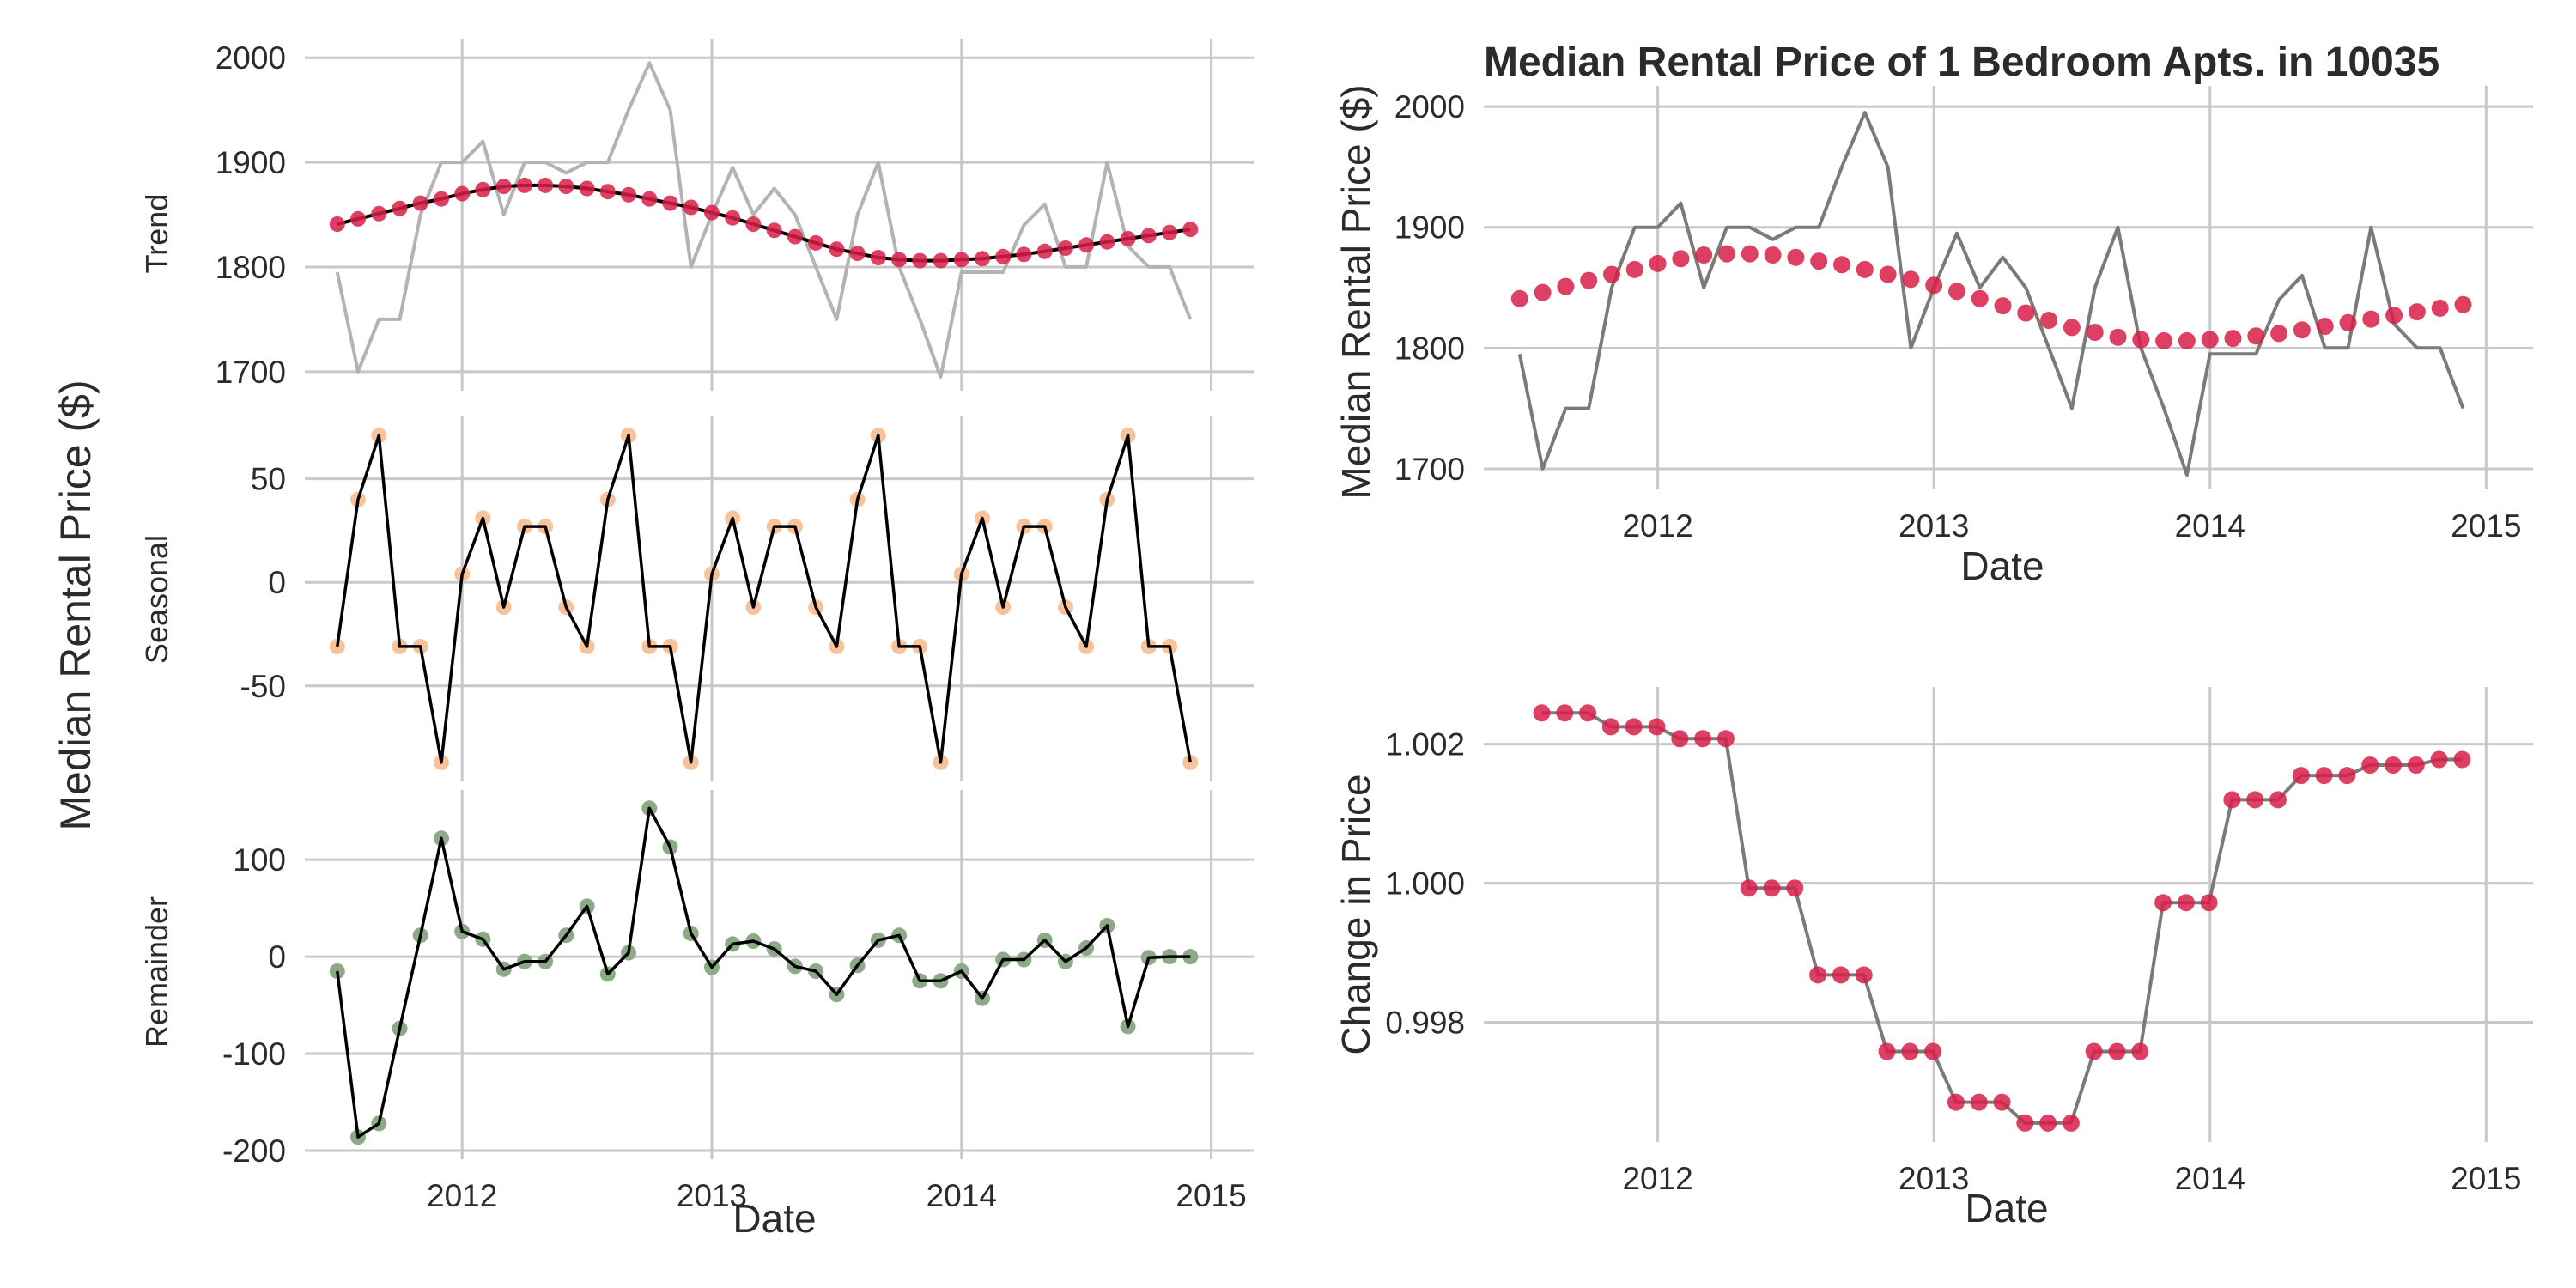  What do you see at coordinates (277, 583) in the screenshot?
I see `seasonal-y-tick-label: 0` at bounding box center [277, 583].